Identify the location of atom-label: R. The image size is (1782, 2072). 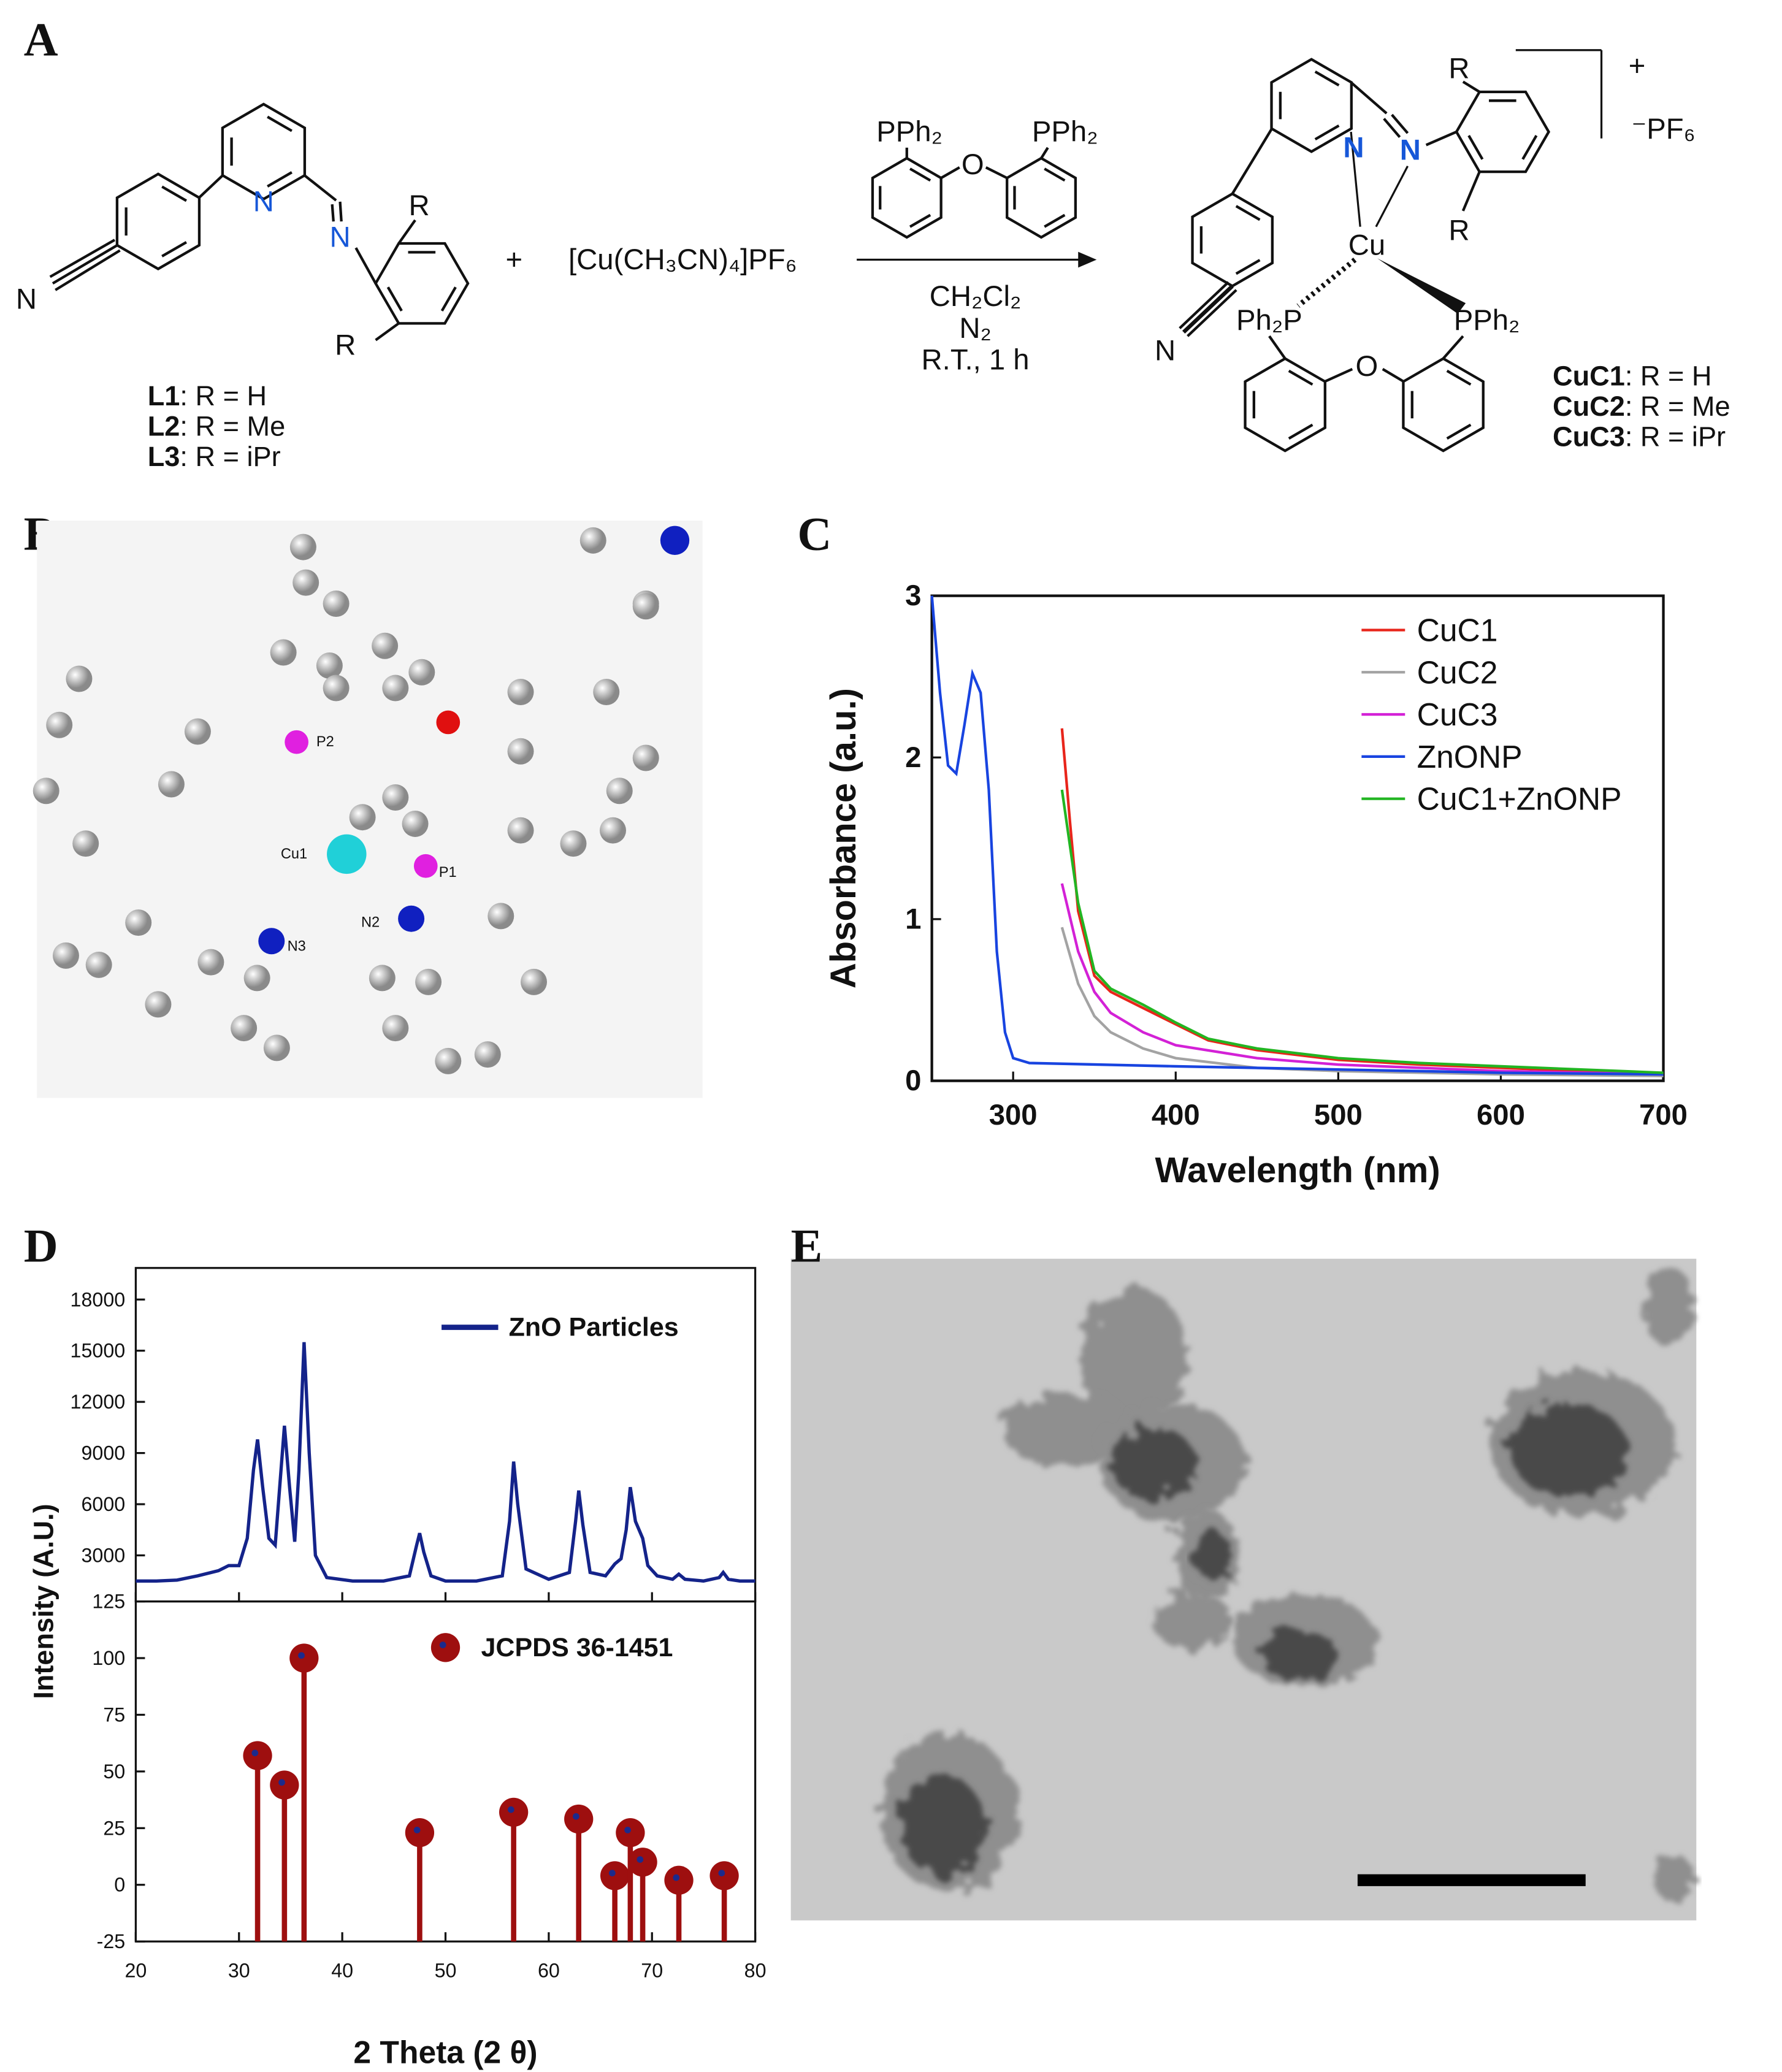
(345, 345).